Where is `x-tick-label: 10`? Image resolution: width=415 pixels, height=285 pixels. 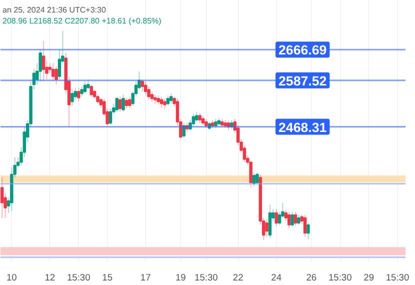 x-tick-label: 10 is located at coordinates (11, 277).